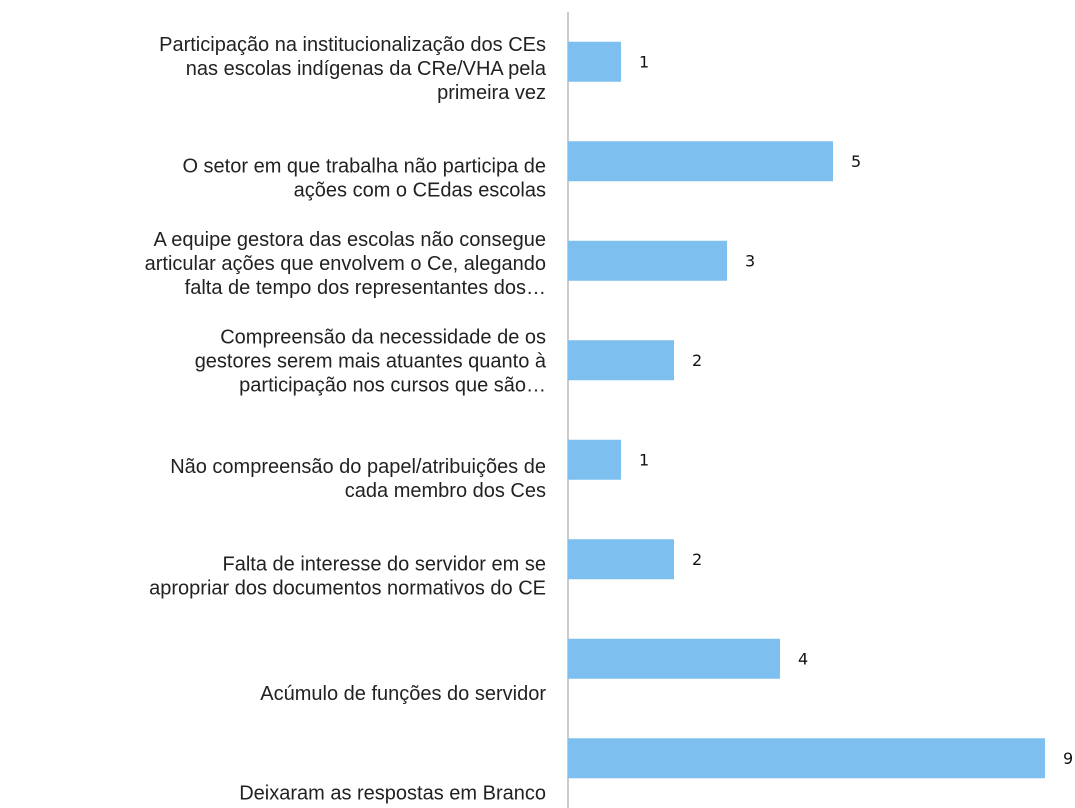 This screenshot has height=808, width=1075. I want to click on category-label-line: Não compreensão do papel/atribuições de, so click(358, 467).